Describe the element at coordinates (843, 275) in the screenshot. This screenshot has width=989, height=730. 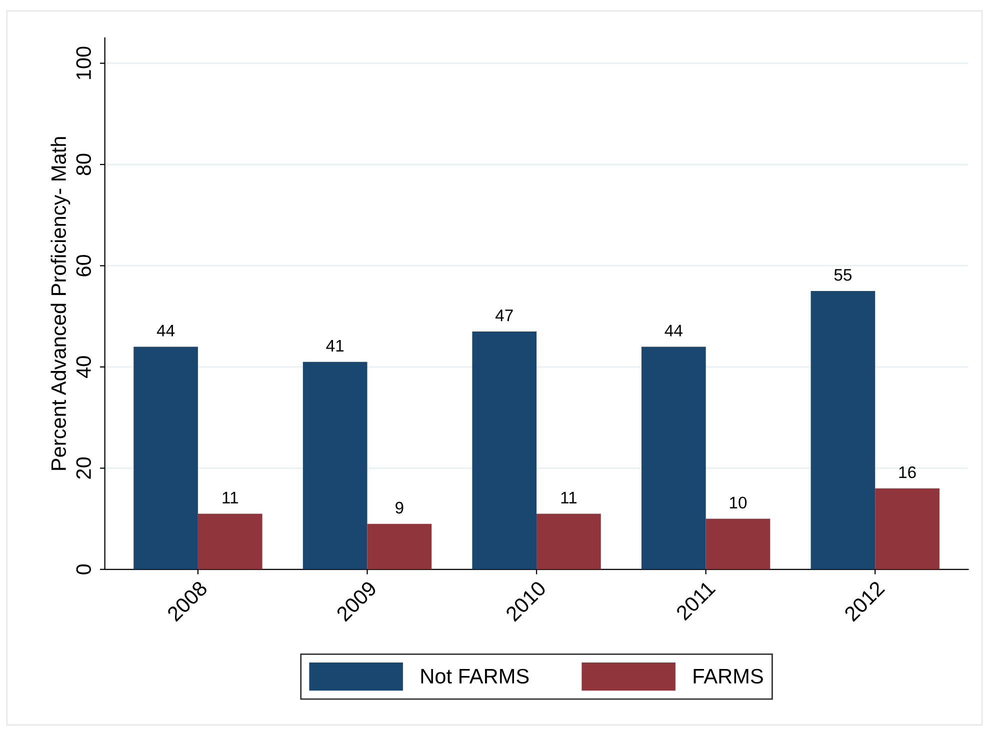
I see `data-label: 55` at that location.